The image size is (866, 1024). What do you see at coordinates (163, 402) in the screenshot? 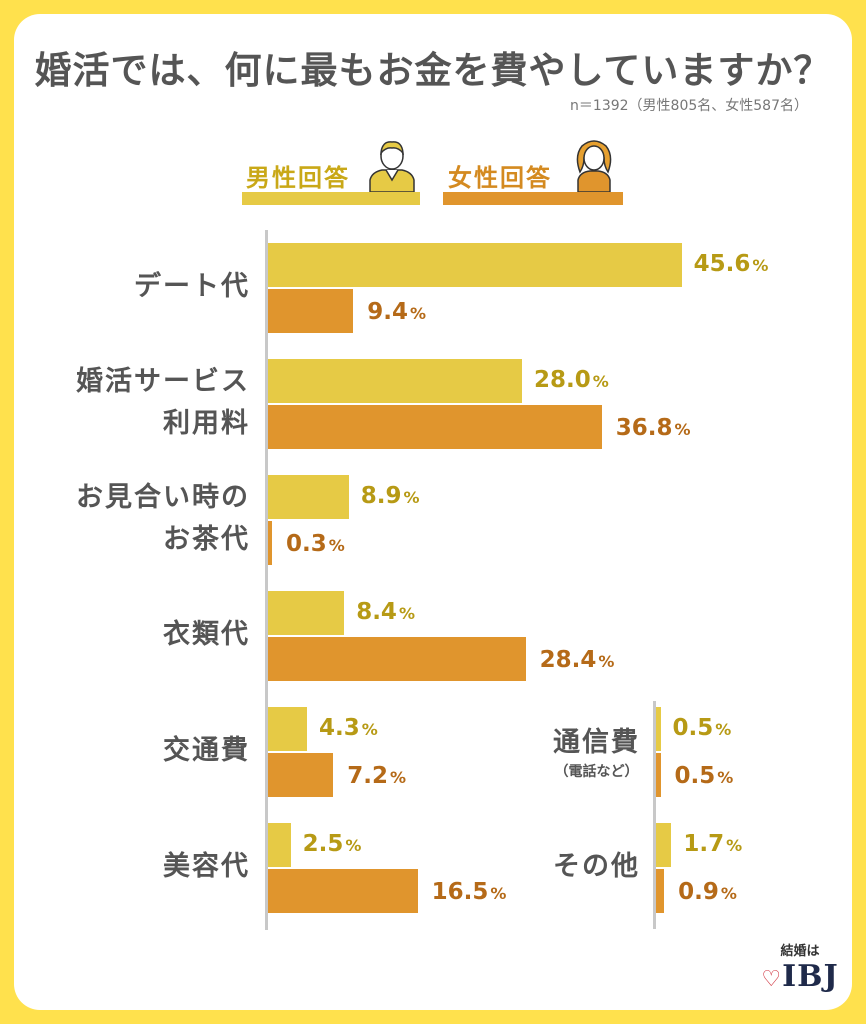
I see `category-label: 婚活サービス 利用料` at bounding box center [163, 402].